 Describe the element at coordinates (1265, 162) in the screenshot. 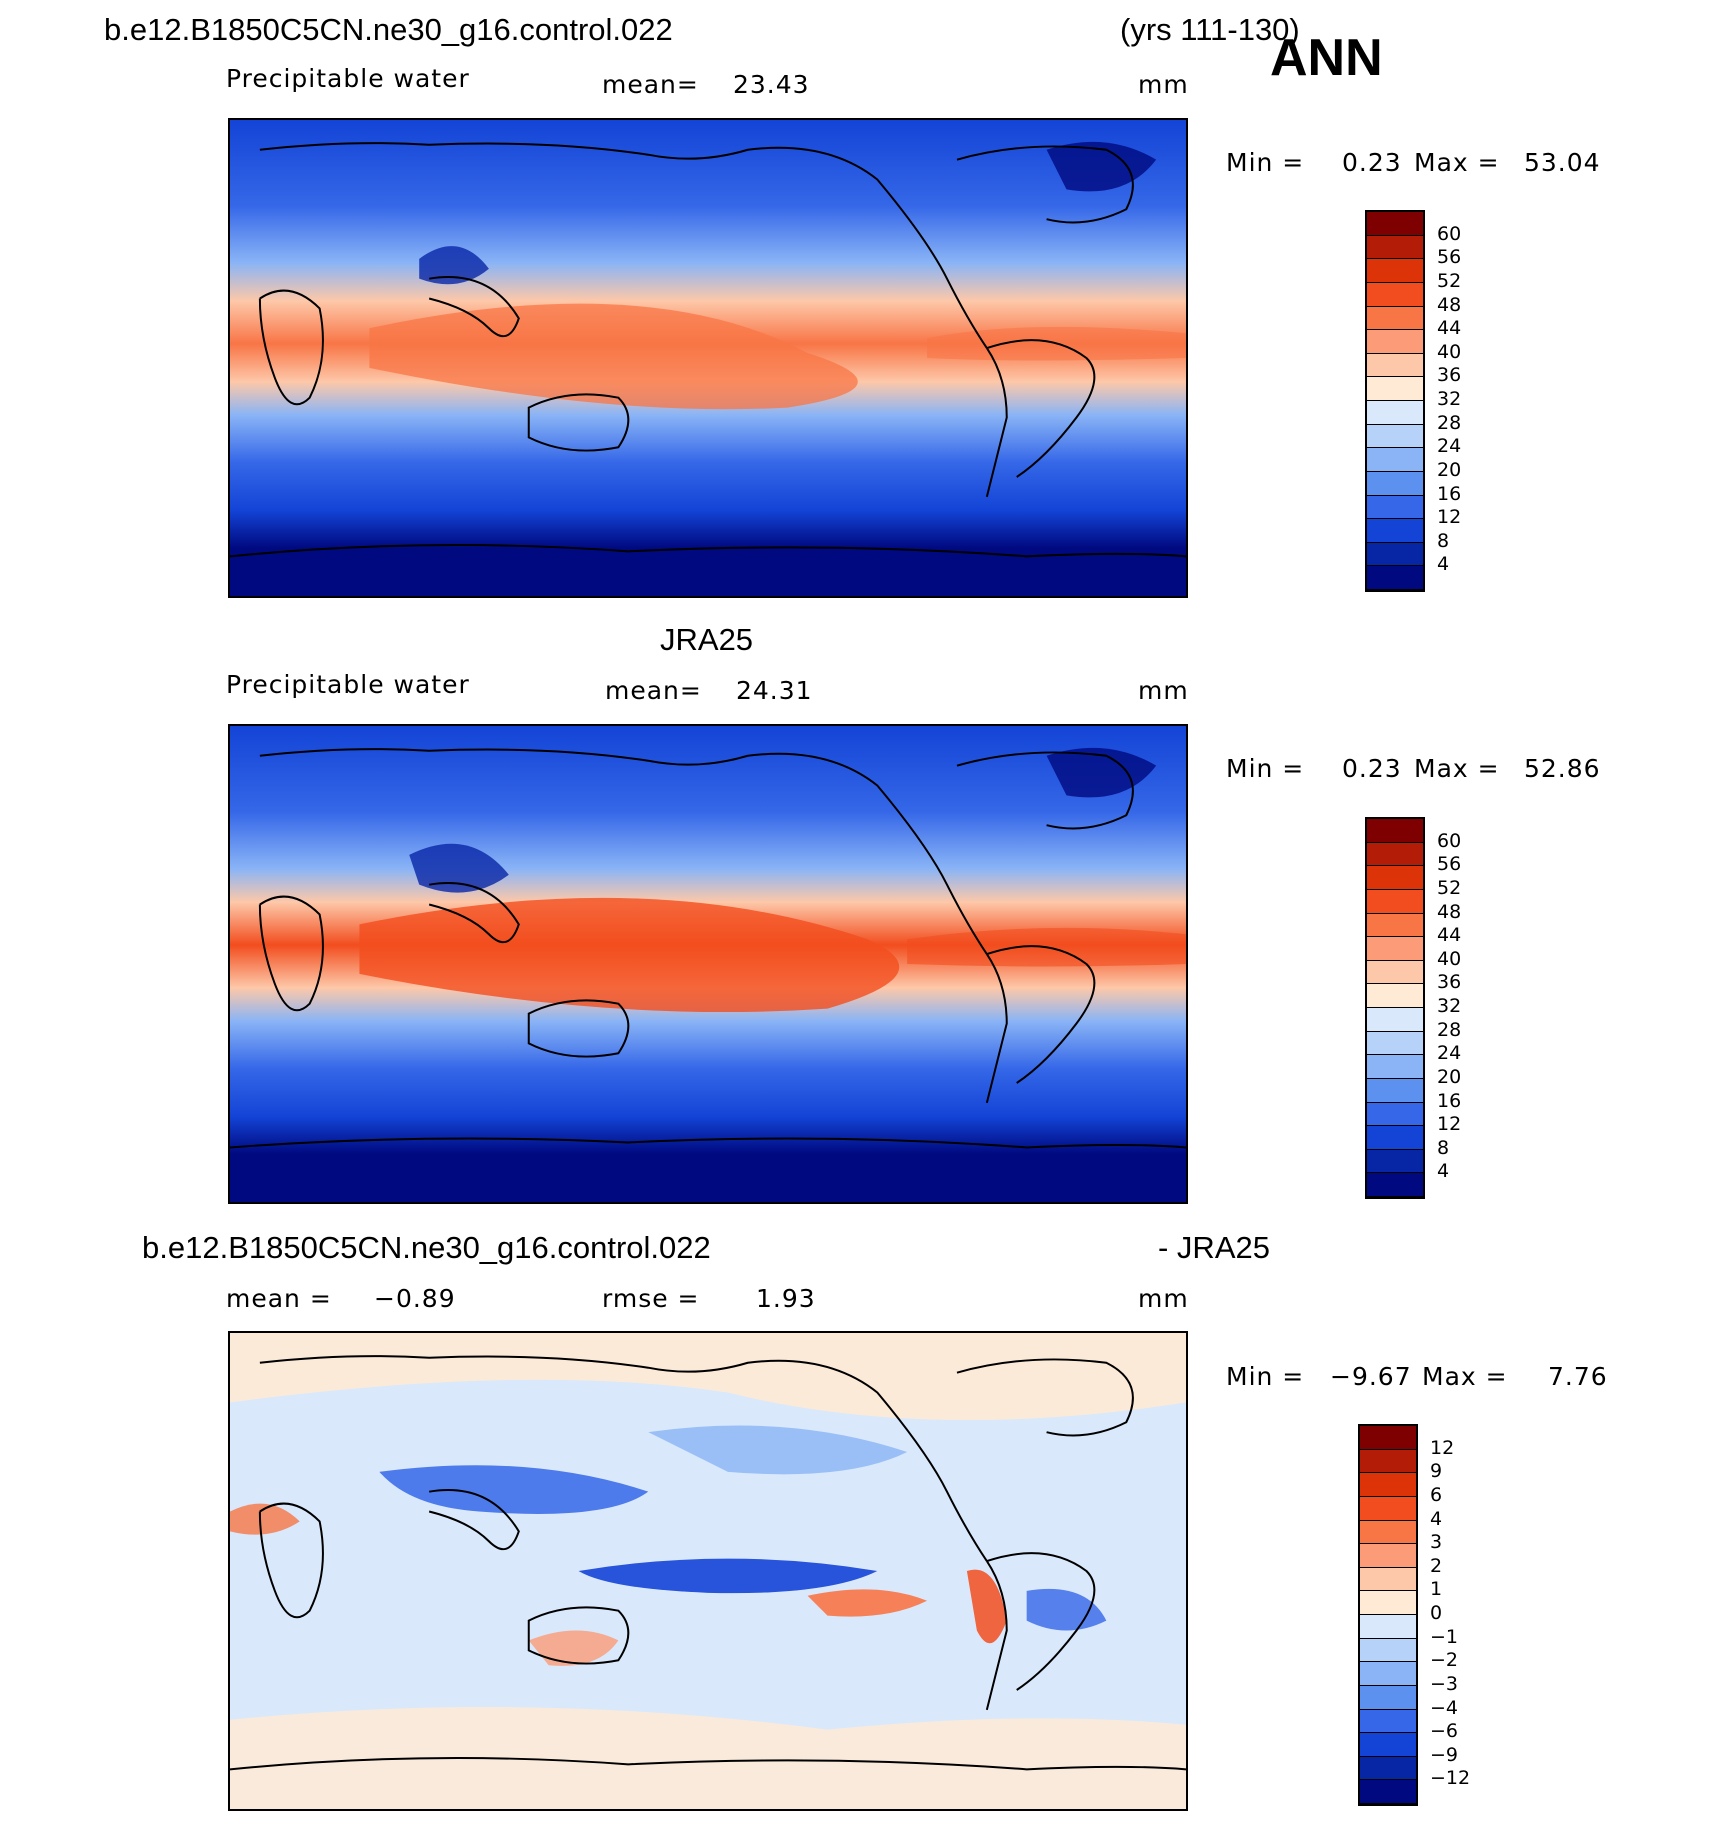

I see `panel1-min-label: Min =` at that location.